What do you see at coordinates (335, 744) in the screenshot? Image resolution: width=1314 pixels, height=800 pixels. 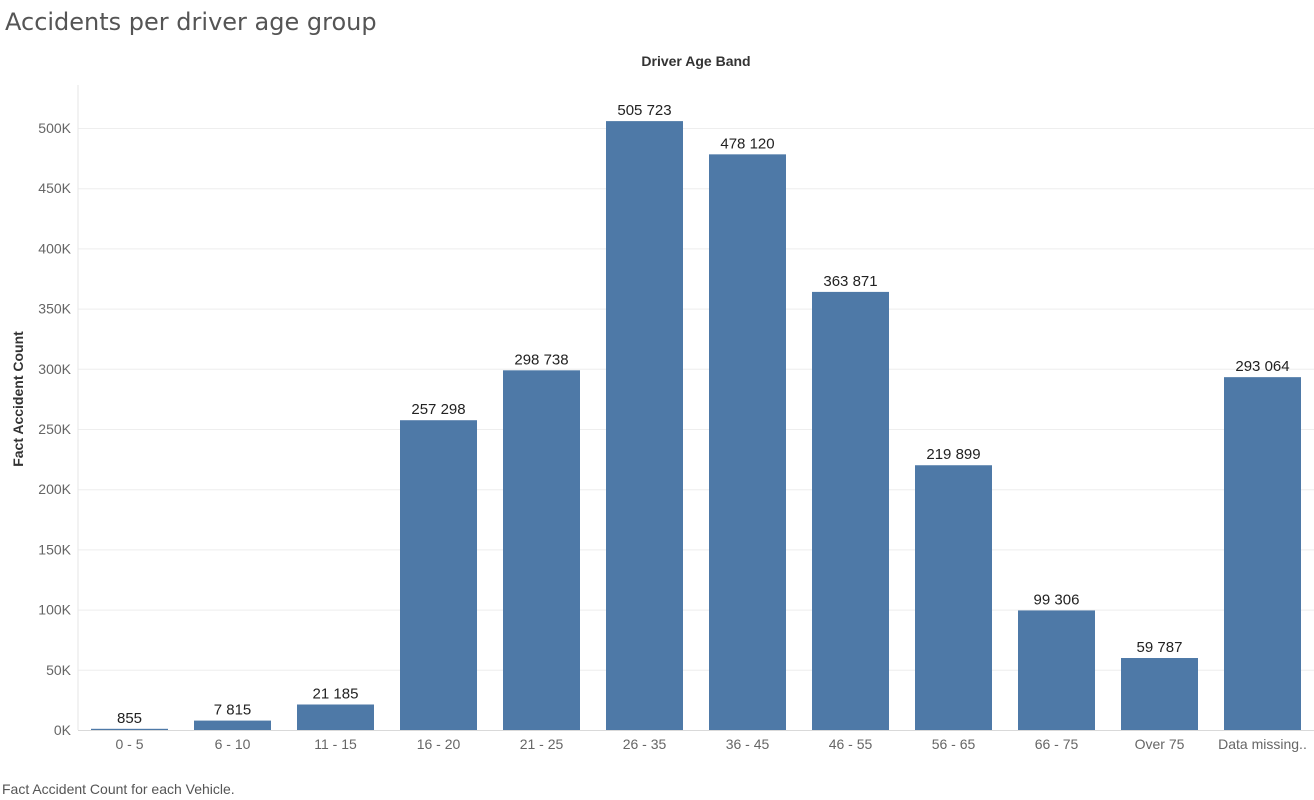 I see `x-tick-label: 11 - 15` at bounding box center [335, 744].